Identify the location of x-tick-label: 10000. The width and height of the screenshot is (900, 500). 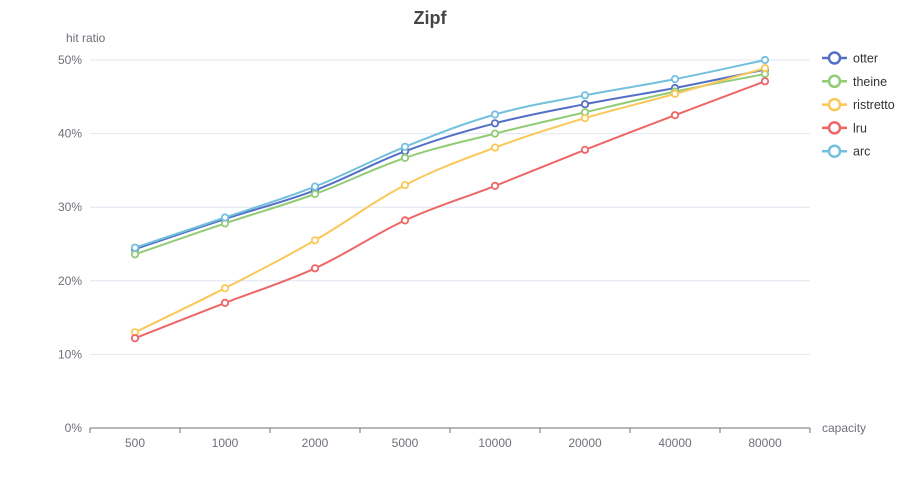
(495, 443).